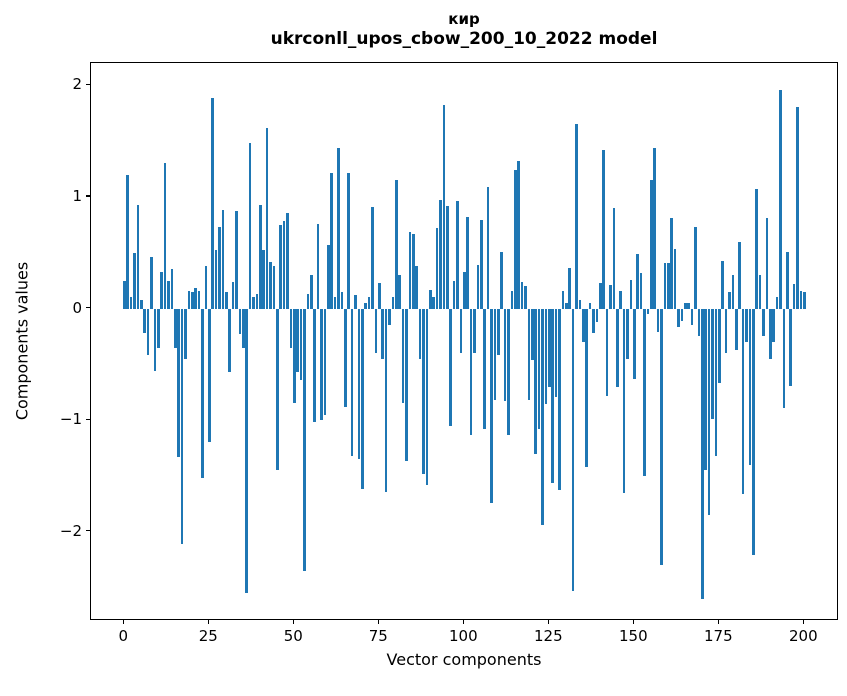 The image size is (847, 696). I want to click on x-tick-label: 200, so click(803, 636).